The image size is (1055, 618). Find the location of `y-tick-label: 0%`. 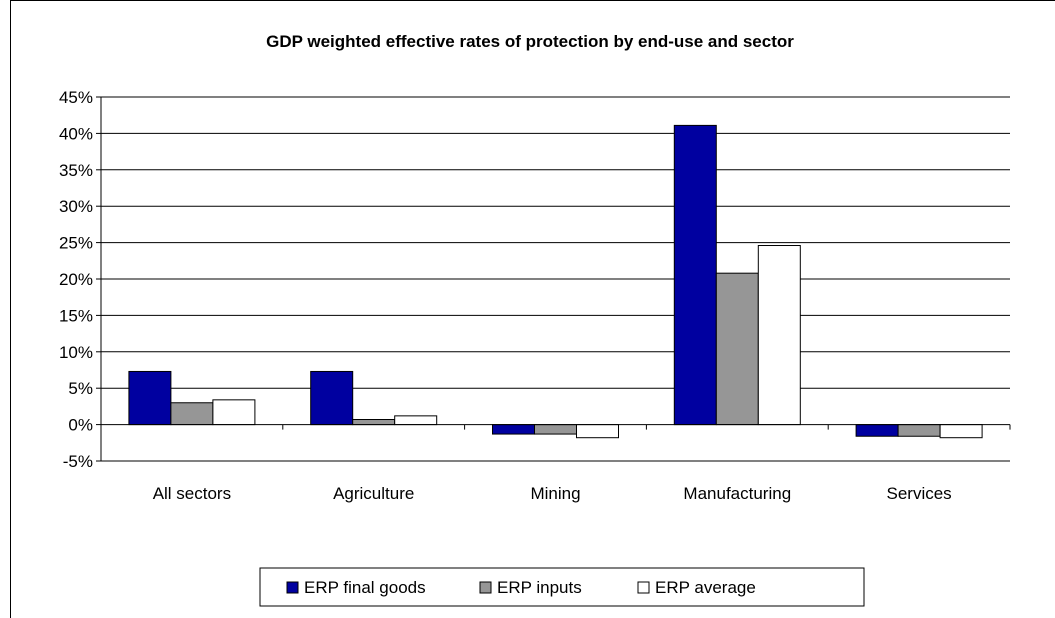

y-tick-label: 0% is located at coordinates (80, 425).